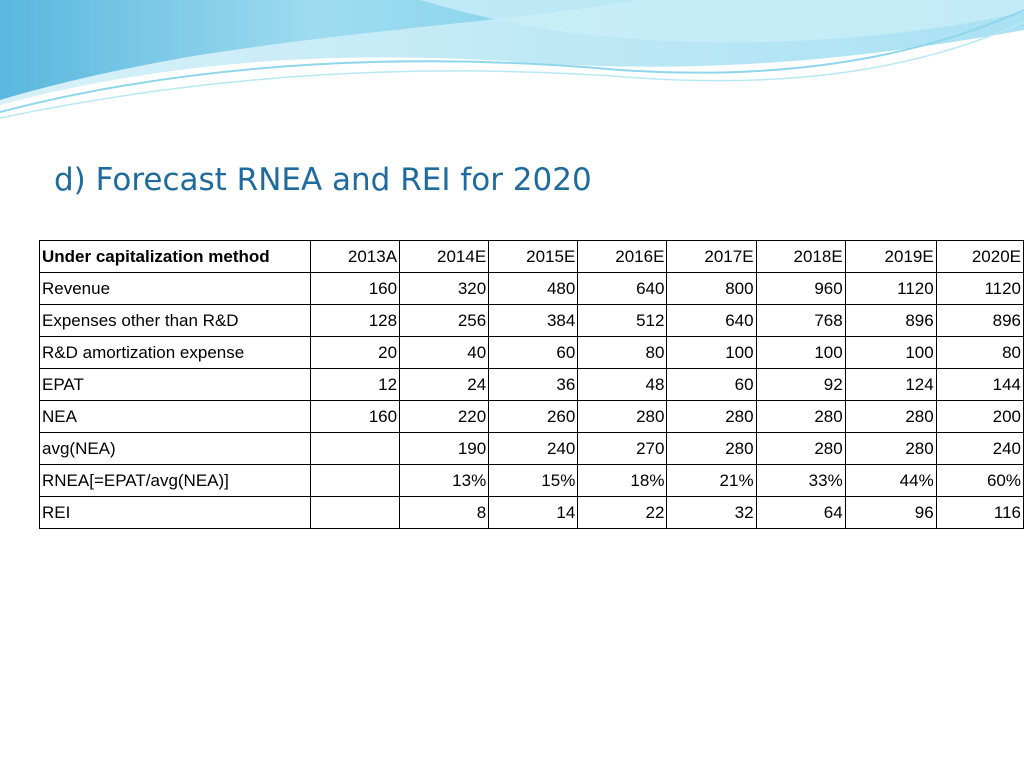  I want to click on header-year-cell: 2015E, so click(533, 256).